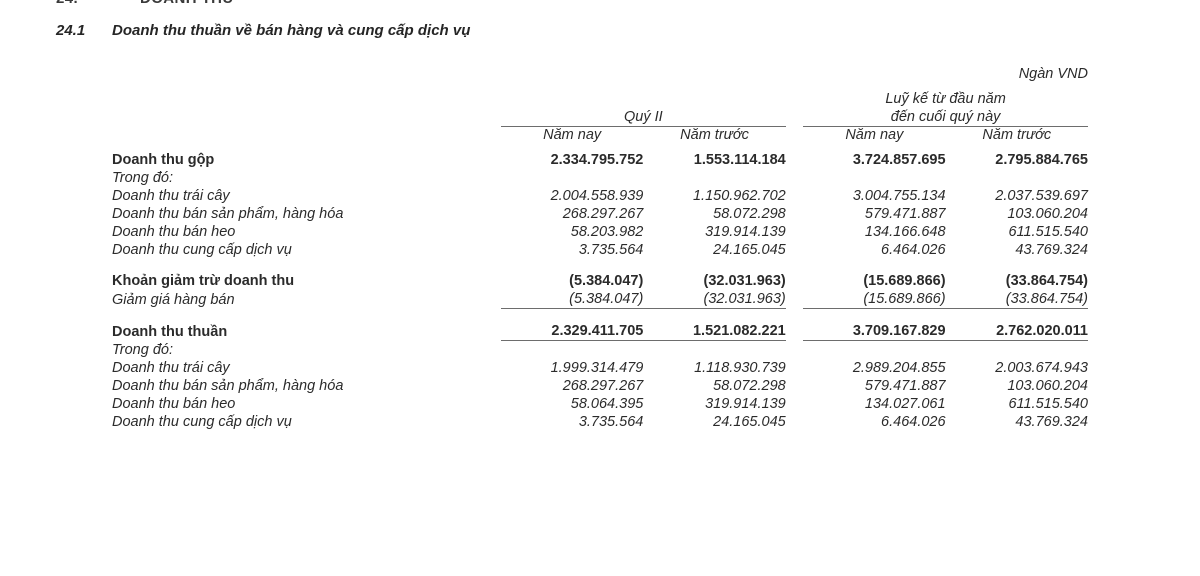 Image resolution: width=1200 pixels, height=576 pixels. What do you see at coordinates (714, 325) in the screenshot?
I see `value-q-previous: 1.521.082.221` at bounding box center [714, 325].